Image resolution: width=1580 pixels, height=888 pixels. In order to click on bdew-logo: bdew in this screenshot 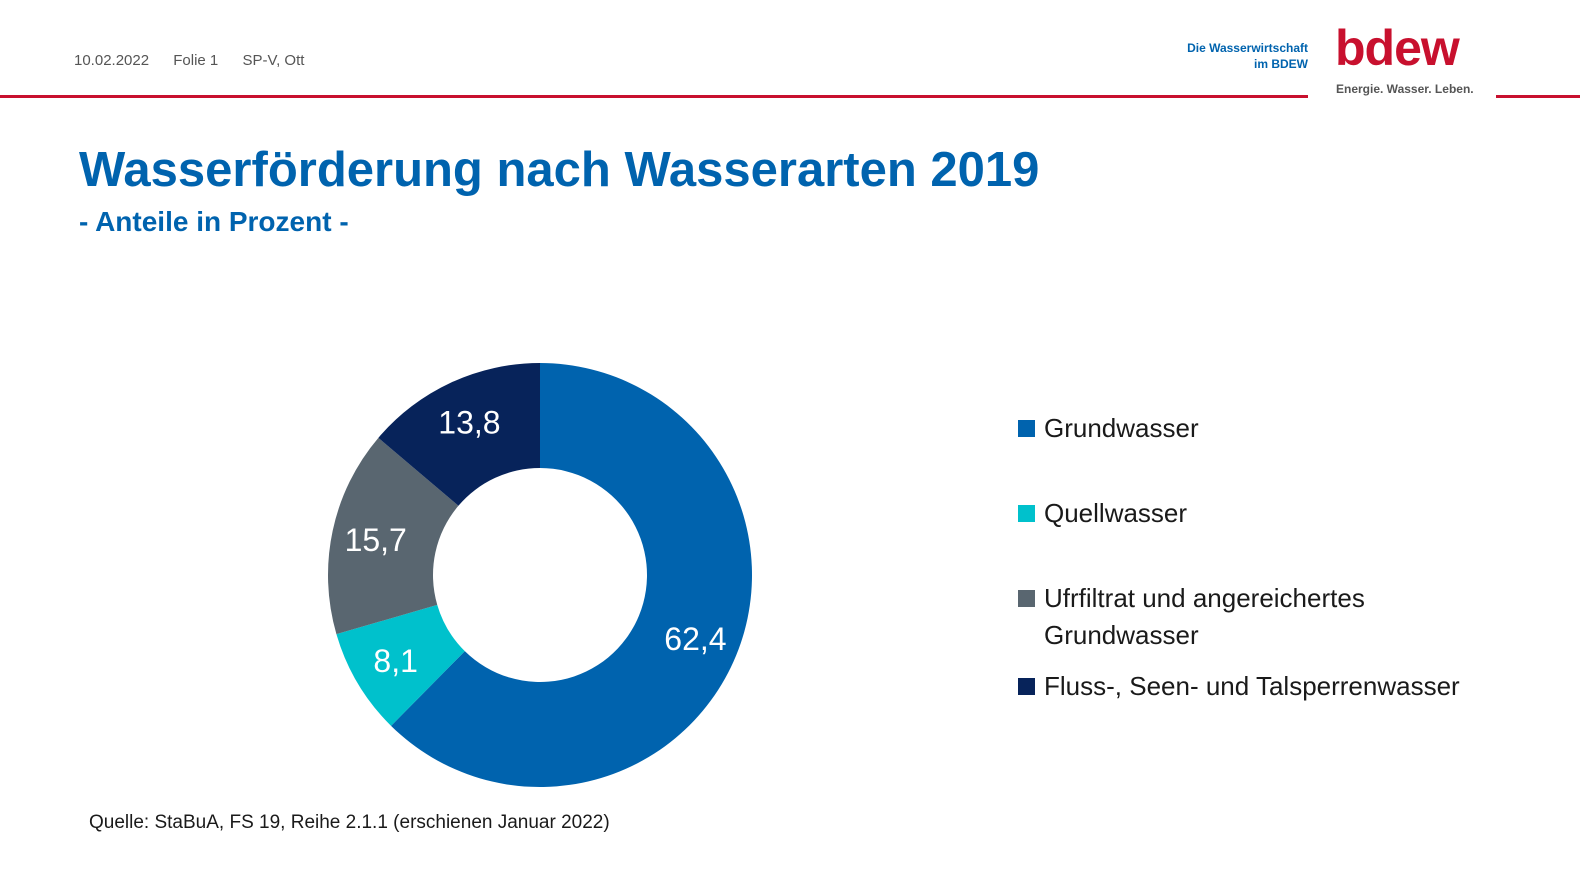, I will do `click(1397, 48)`.